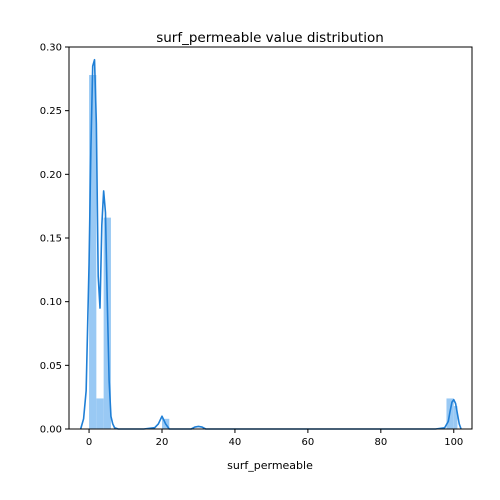  What do you see at coordinates (453, 442) in the screenshot?
I see `x-tick-label: 100` at bounding box center [453, 442].